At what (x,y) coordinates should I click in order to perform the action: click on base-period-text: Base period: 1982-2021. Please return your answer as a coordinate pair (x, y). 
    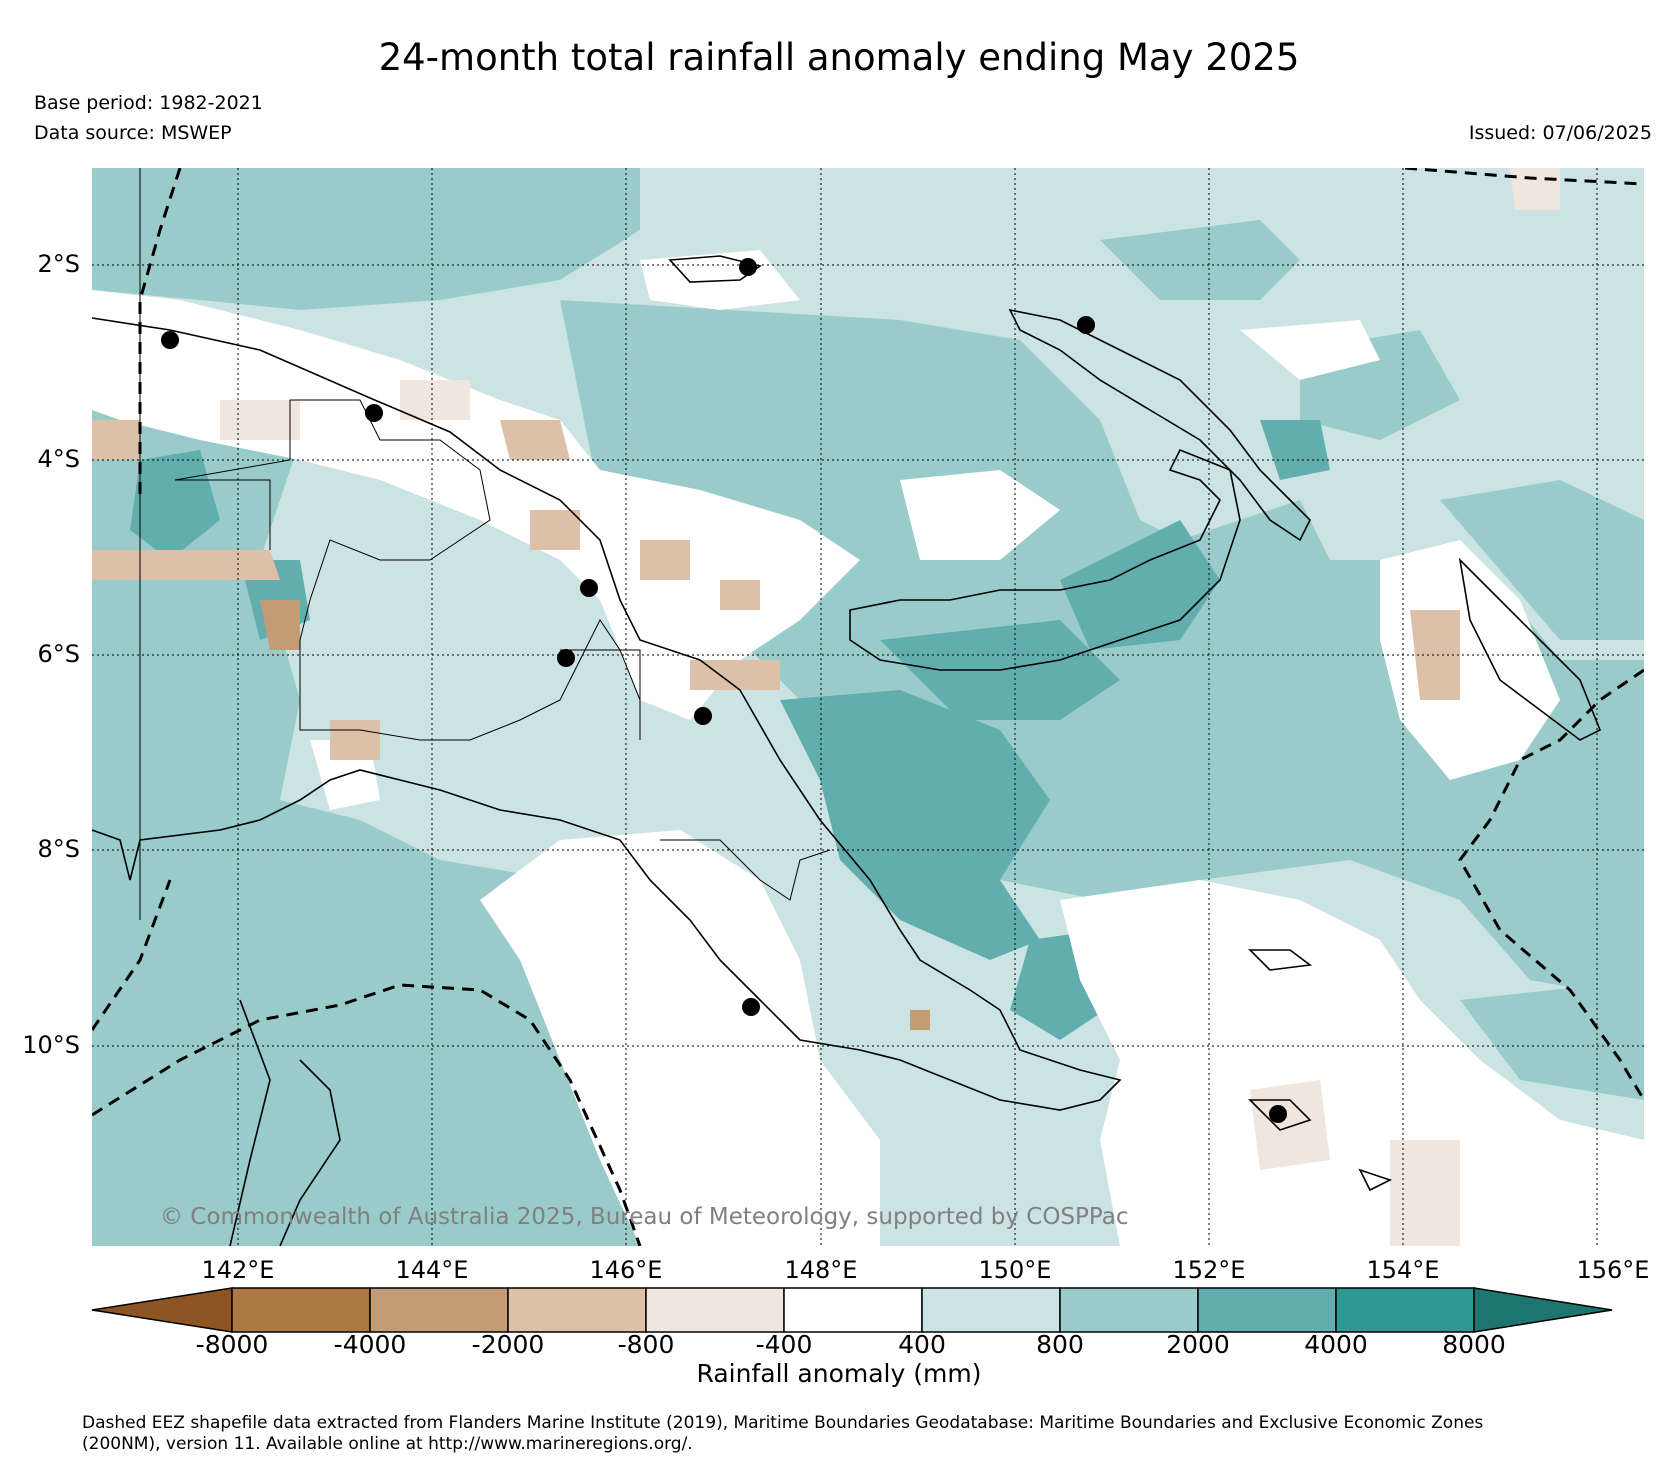
    Looking at the image, I should click on (148, 103).